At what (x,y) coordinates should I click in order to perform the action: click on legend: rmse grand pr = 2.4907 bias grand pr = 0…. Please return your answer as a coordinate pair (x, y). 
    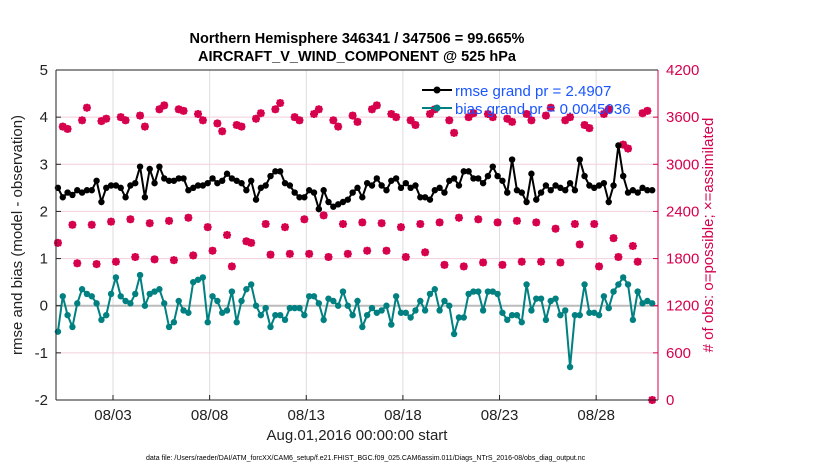
    Looking at the image, I should click on (526, 100).